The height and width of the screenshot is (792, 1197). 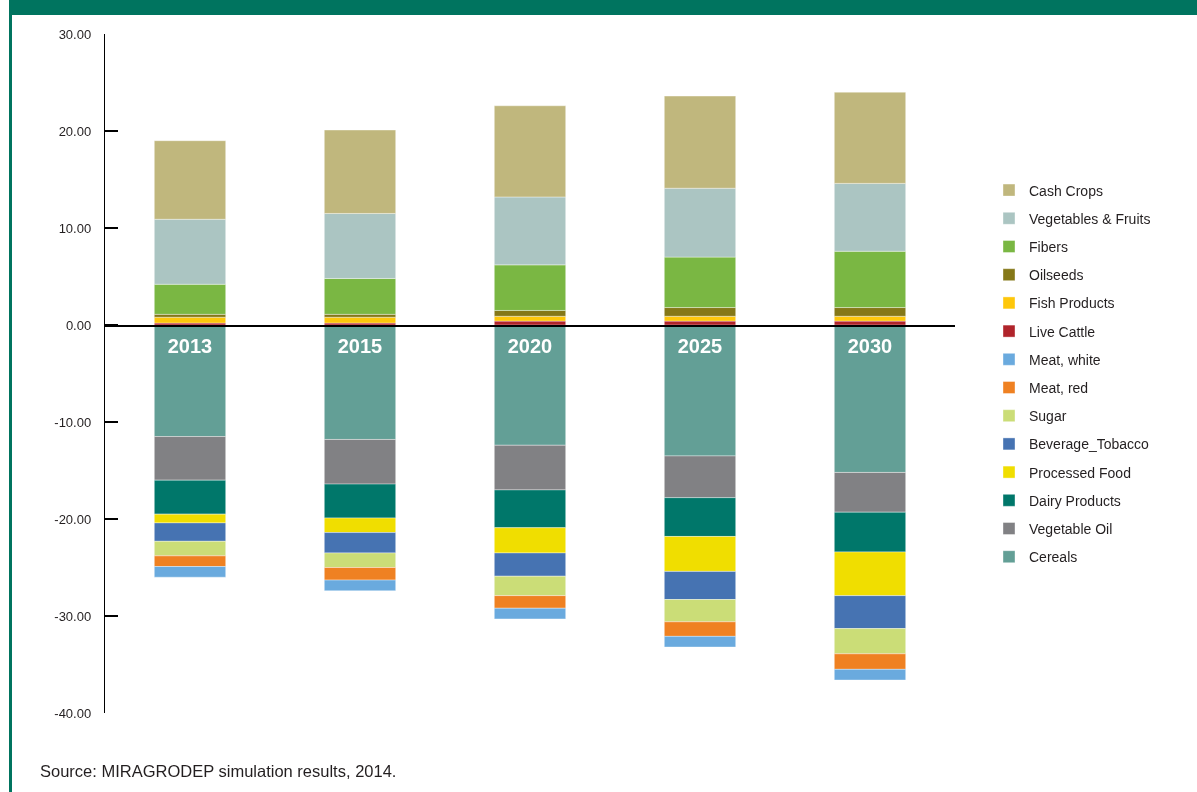 What do you see at coordinates (1048, 246) in the screenshot?
I see `legend-label: Fibers` at bounding box center [1048, 246].